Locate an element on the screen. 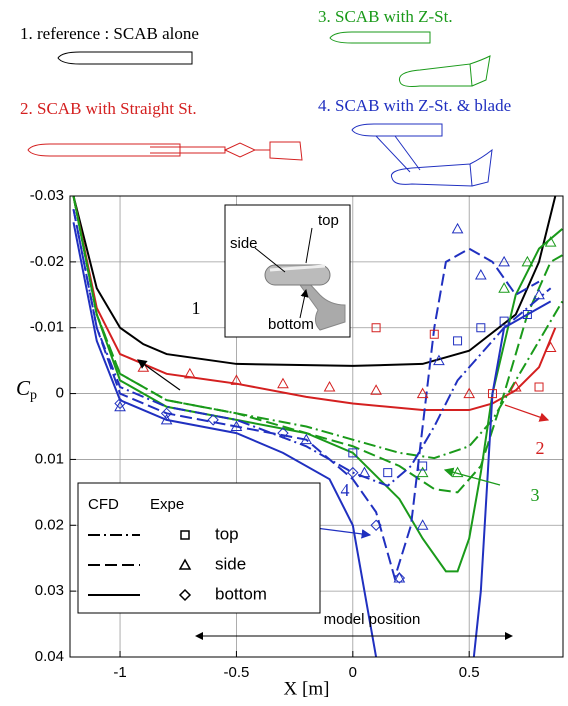 The width and height of the screenshot is (568, 706). x-tick-label: 0.5 is located at coordinates (469, 672).